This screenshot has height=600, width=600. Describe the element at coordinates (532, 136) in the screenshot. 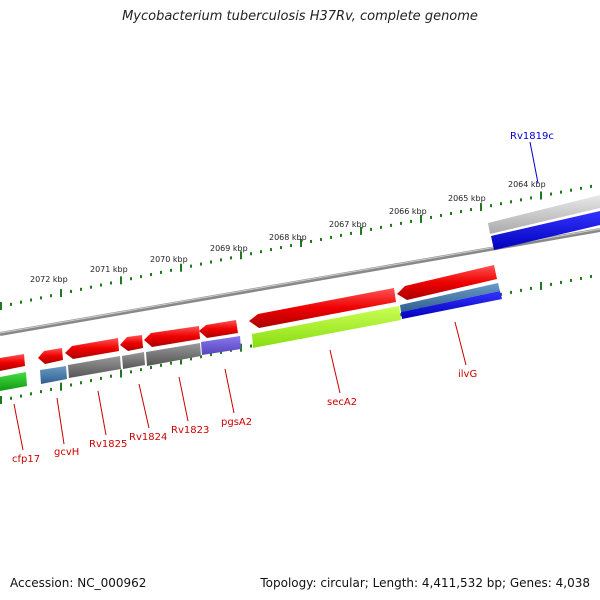

I see `gene-label-rv1819c: Rv1819c` at that location.